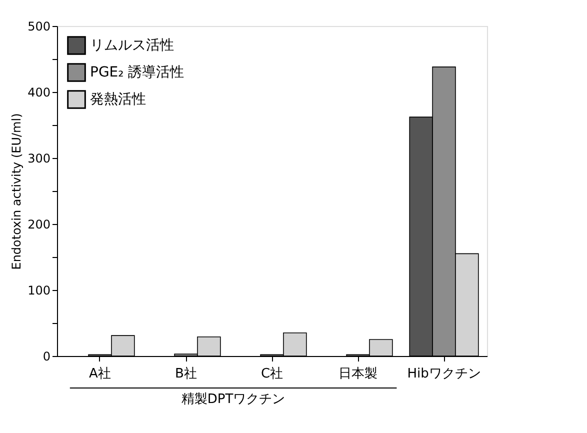 The width and height of the screenshot is (587, 433). I want to click on x-tick-label: 日本製, so click(358, 374).